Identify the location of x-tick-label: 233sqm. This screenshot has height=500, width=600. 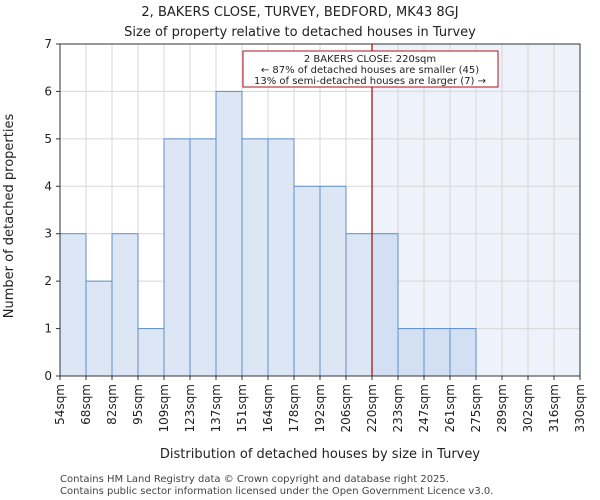
(398, 408).